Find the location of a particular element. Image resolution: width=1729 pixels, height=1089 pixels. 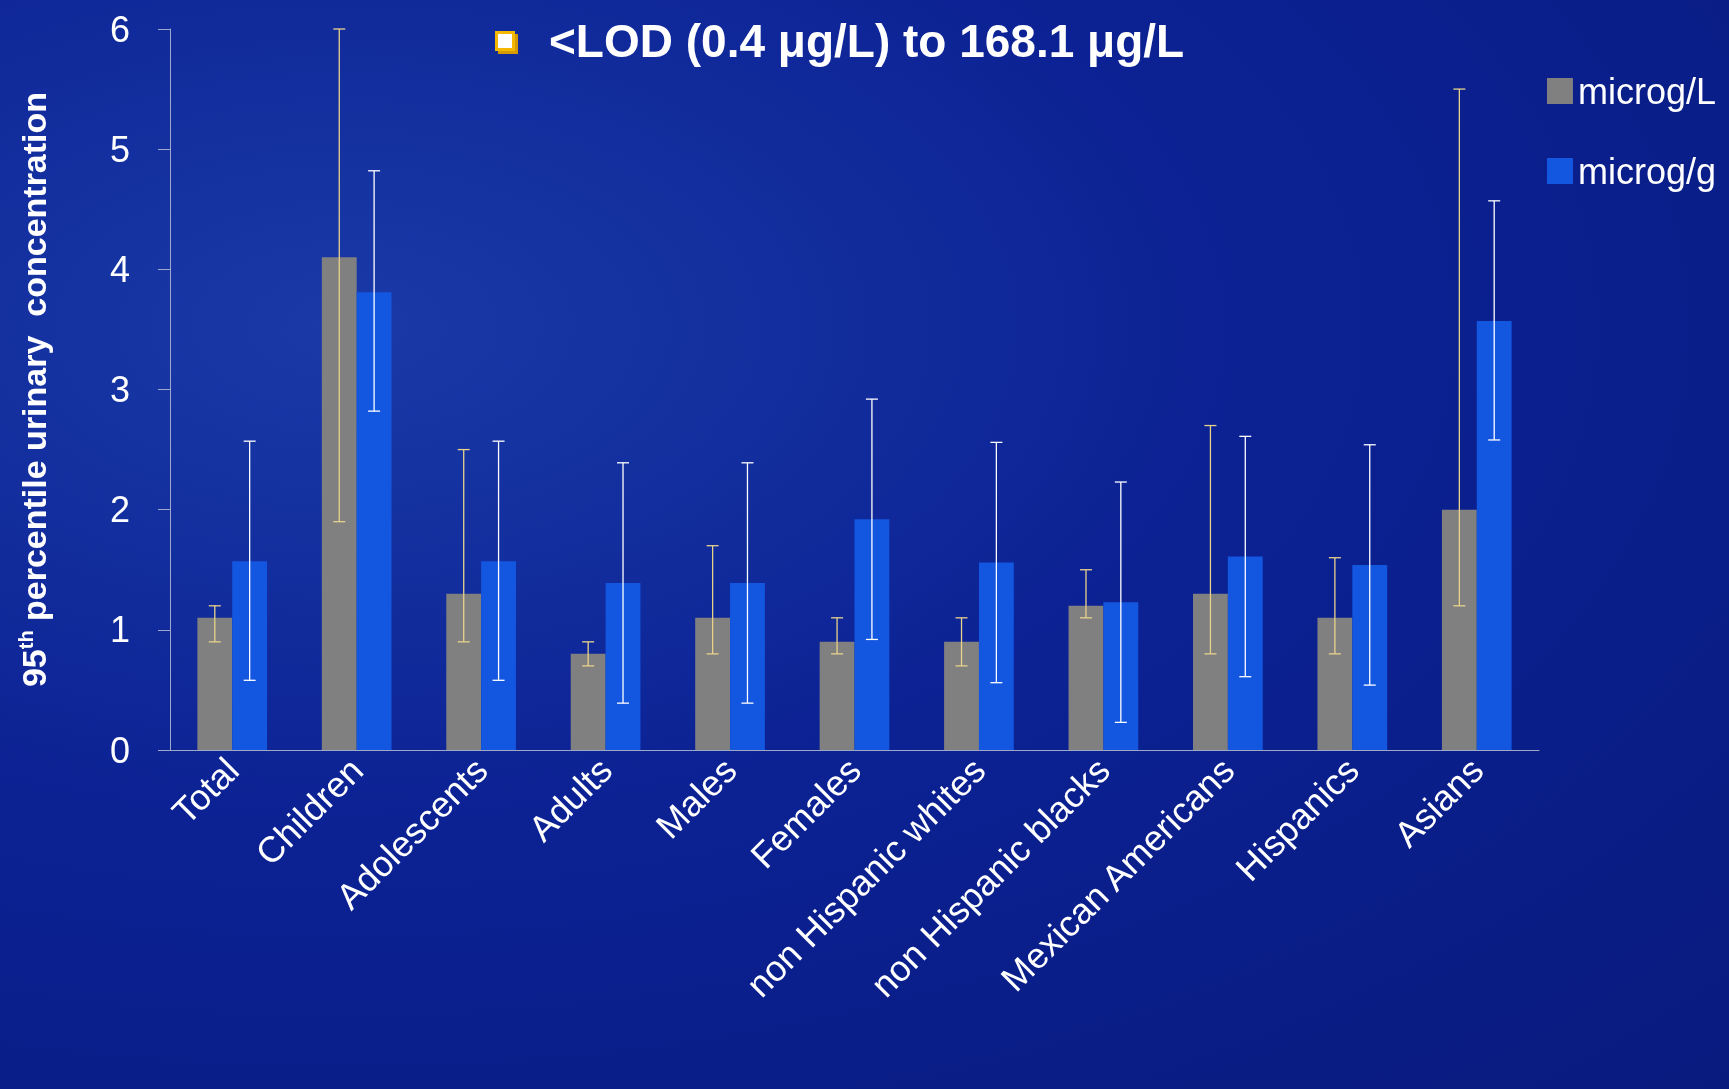

y-tick-label: 2 is located at coordinates (119, 510).